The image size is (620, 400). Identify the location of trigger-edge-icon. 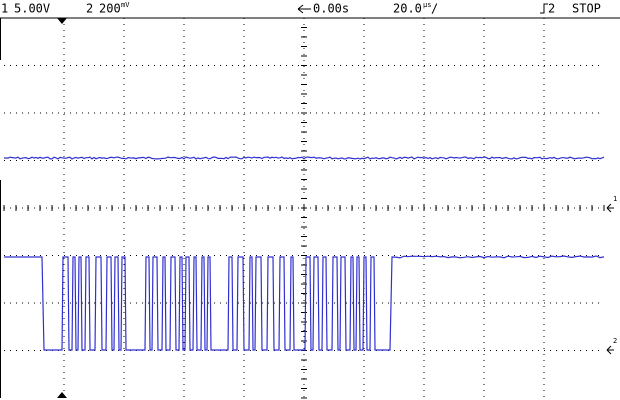
(544, 8).